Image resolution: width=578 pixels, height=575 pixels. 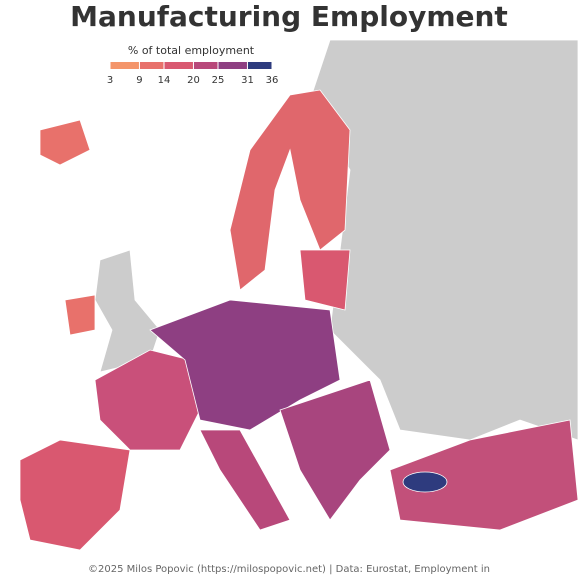 I want to click on legend-tick-label: 14, so click(x=164, y=80).